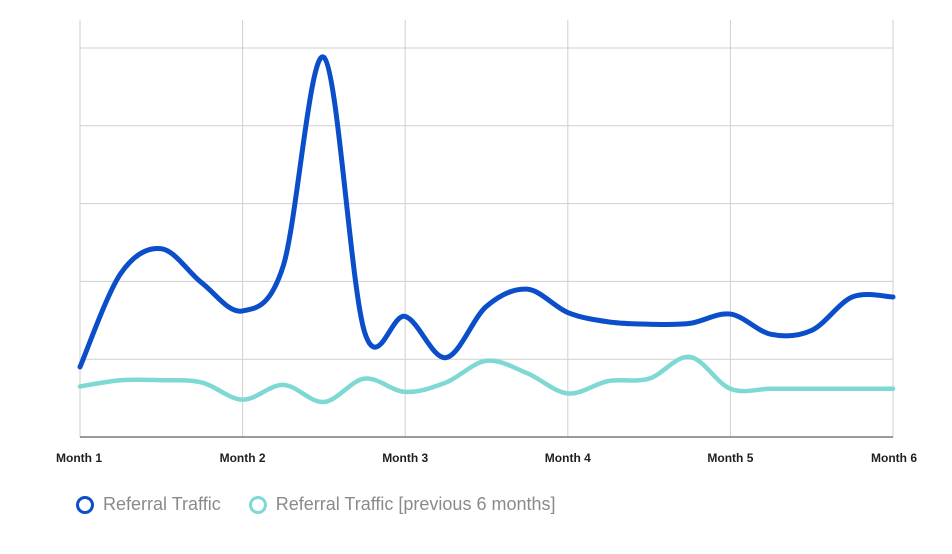  I want to click on legend-item-referral-traffic-previous: Referral Traffic [previous 6 months], so click(402, 504).